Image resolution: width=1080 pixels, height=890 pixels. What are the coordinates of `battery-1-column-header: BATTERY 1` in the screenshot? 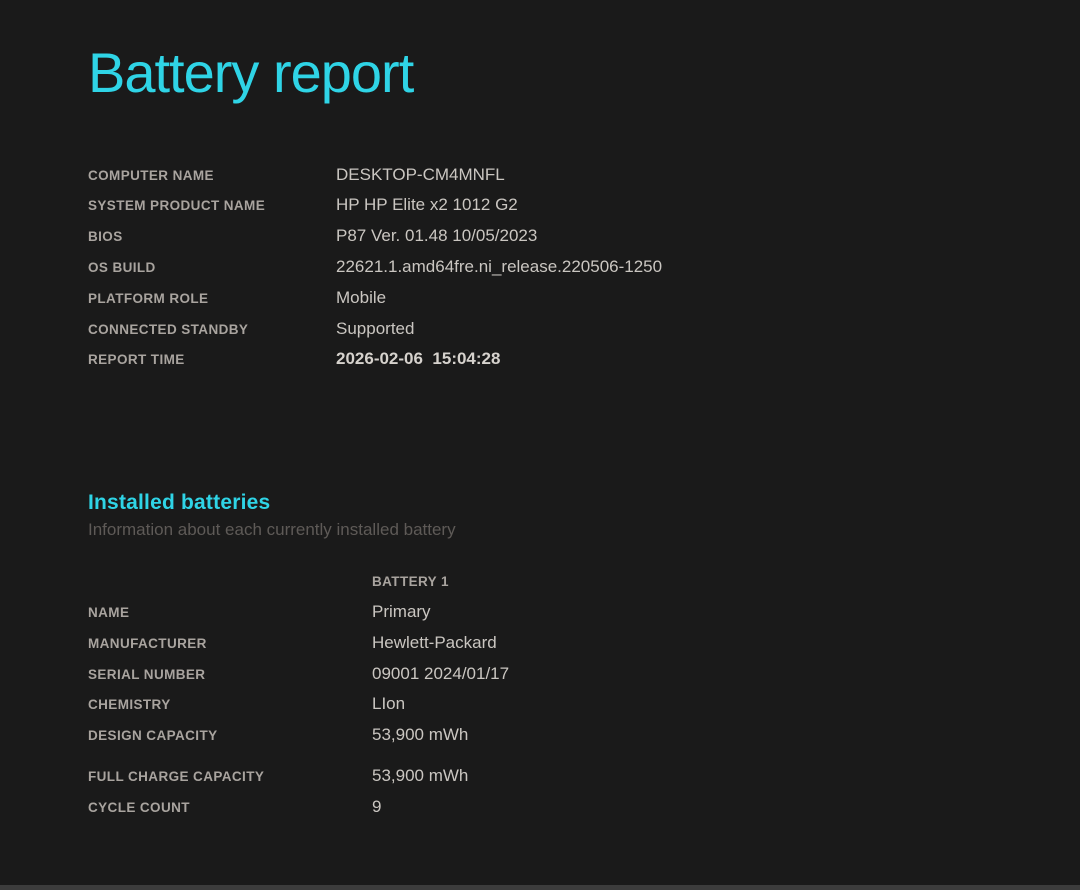 It's located at (410, 582).